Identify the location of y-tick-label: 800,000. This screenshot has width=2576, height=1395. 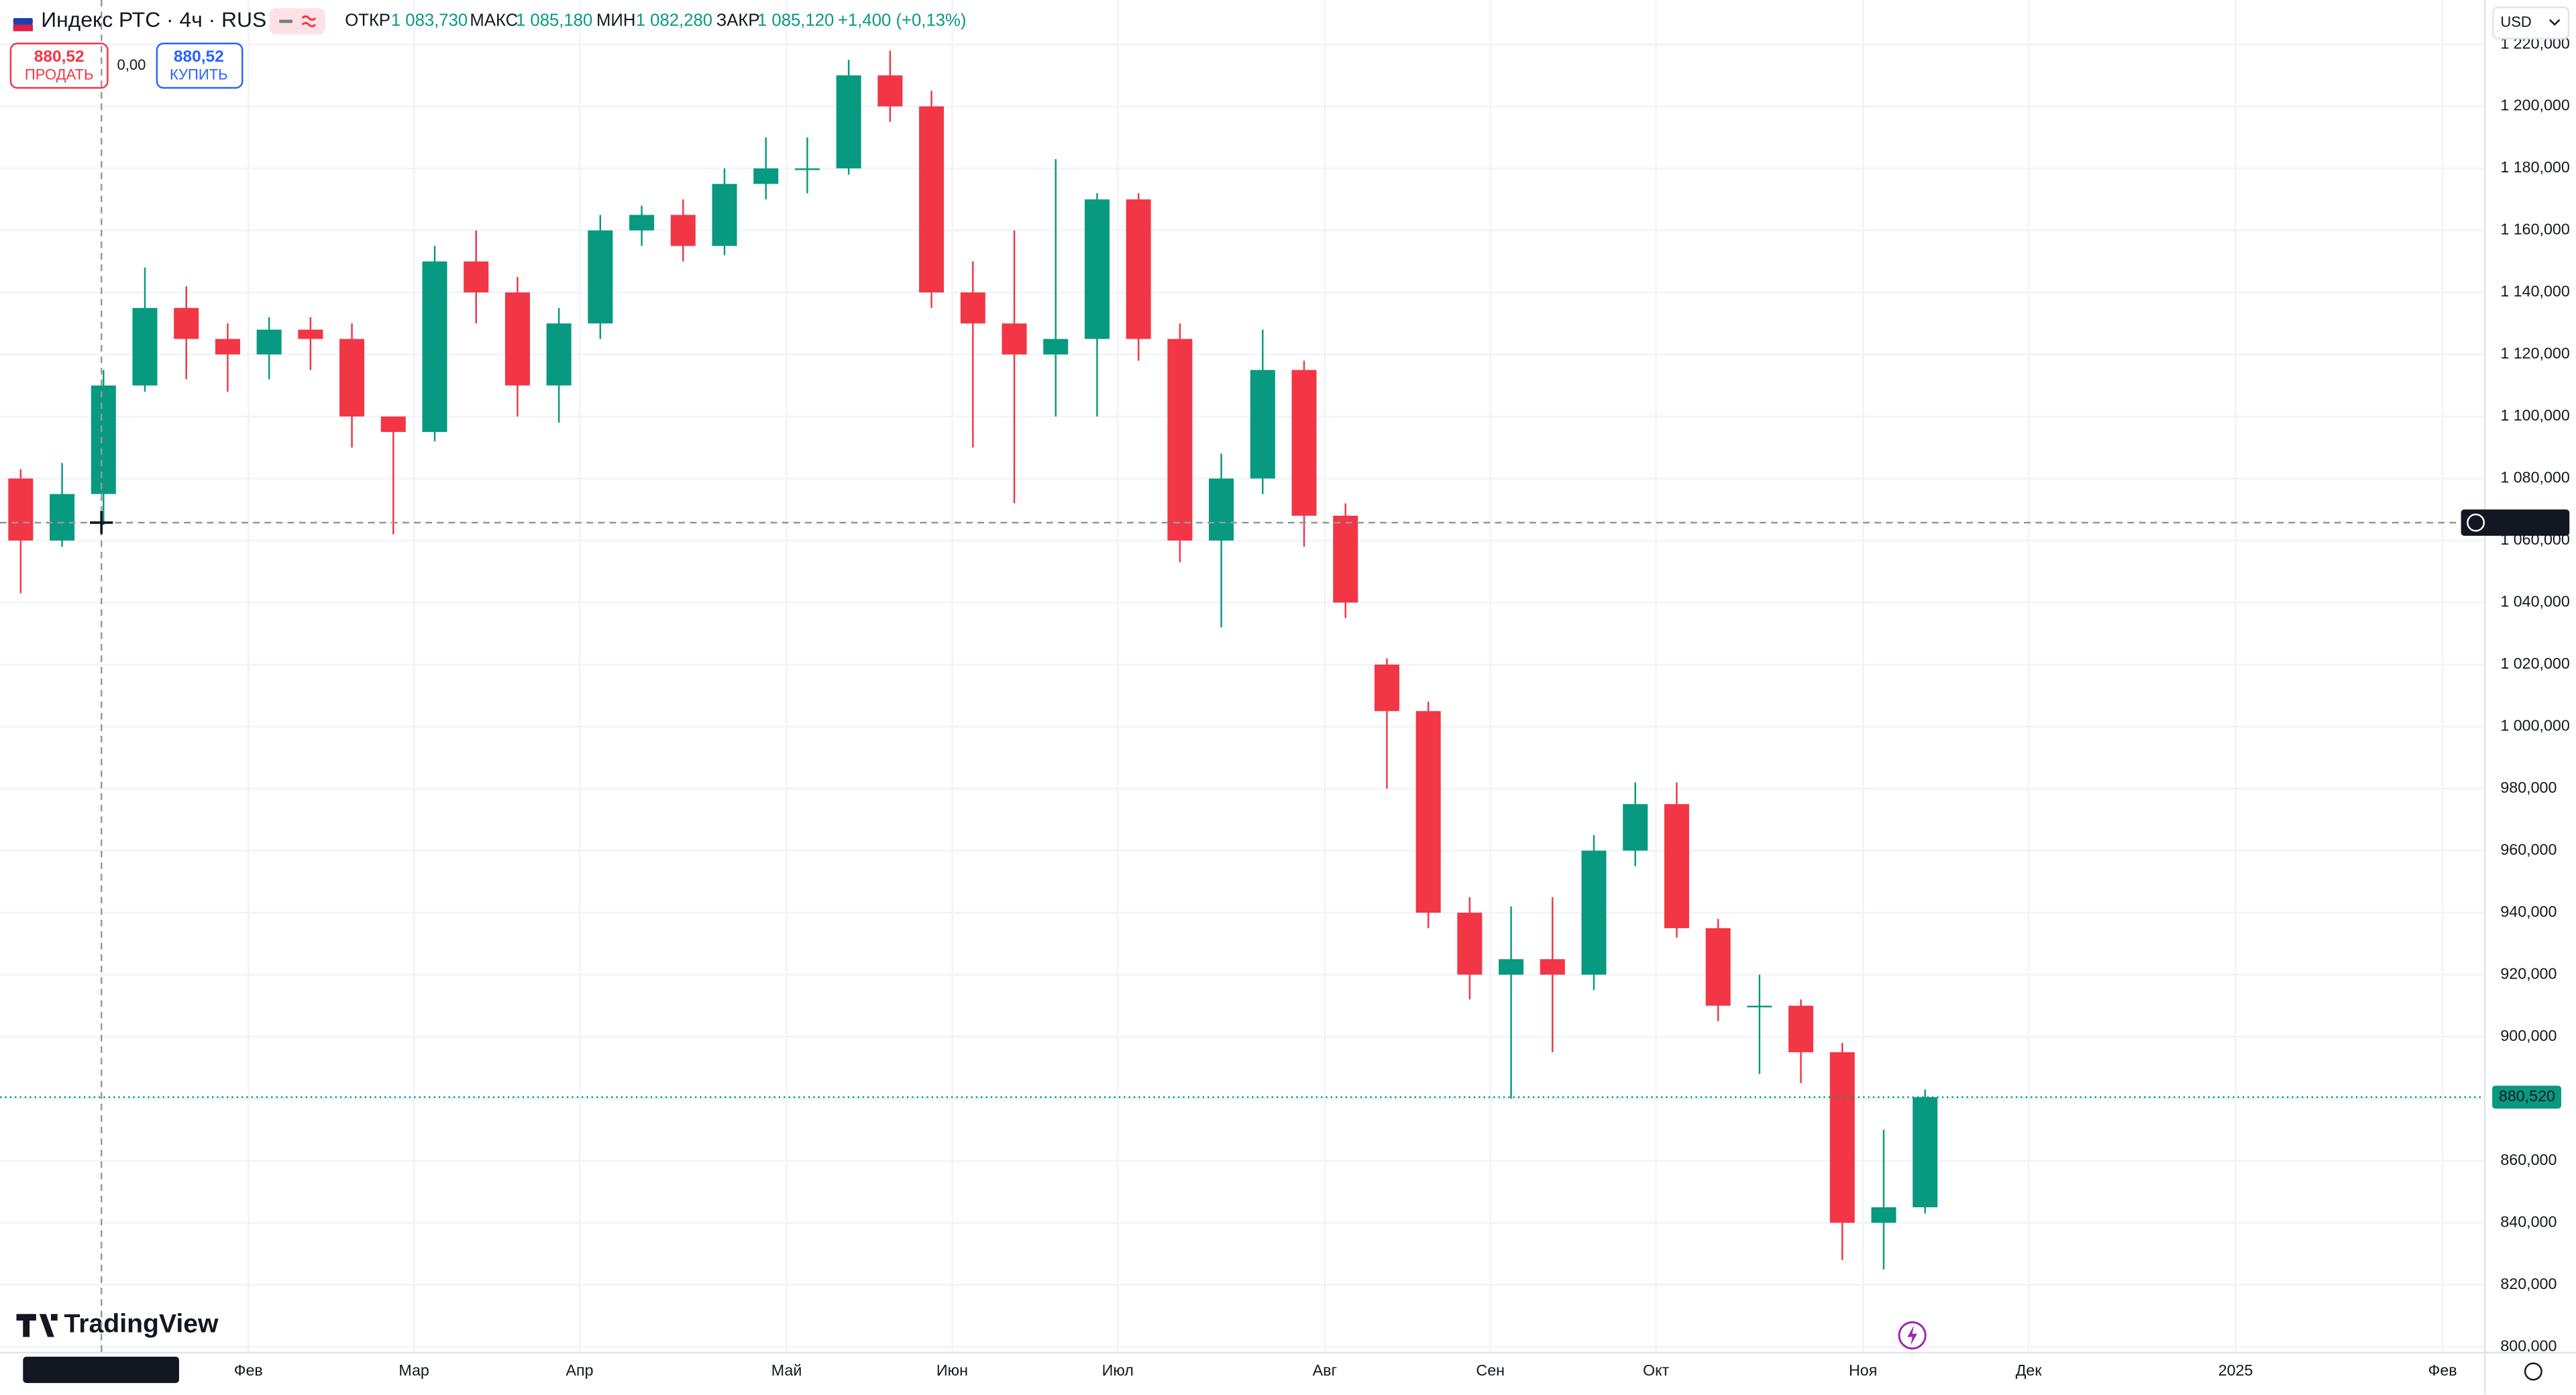
(2528, 1345).